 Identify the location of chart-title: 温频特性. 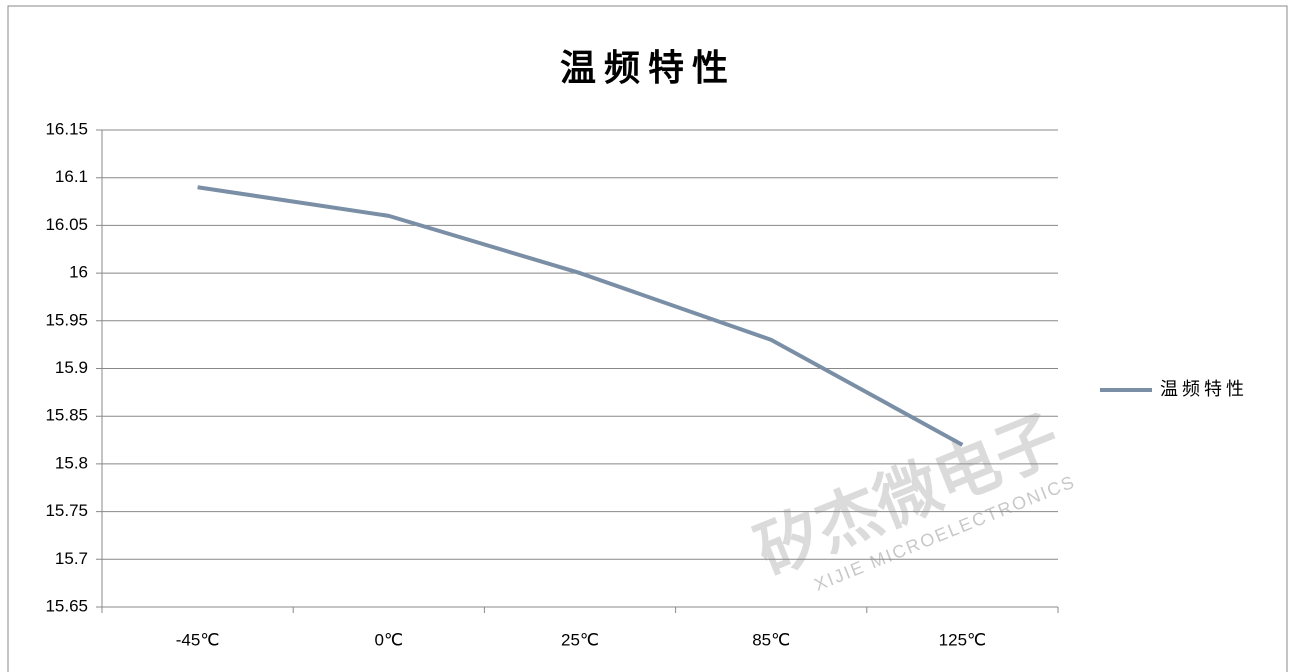
(648, 68).